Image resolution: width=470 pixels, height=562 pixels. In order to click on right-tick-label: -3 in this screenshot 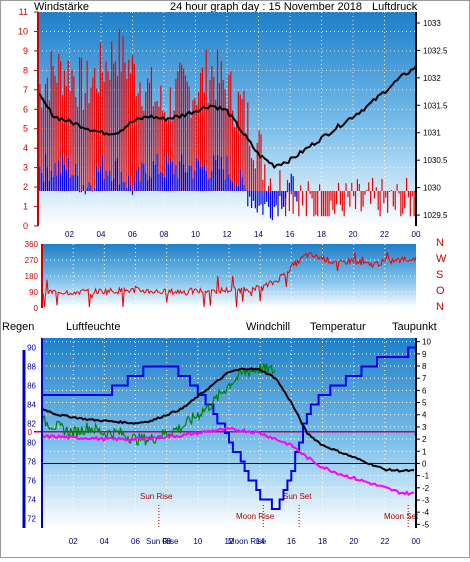, I will do `click(426, 500)`.